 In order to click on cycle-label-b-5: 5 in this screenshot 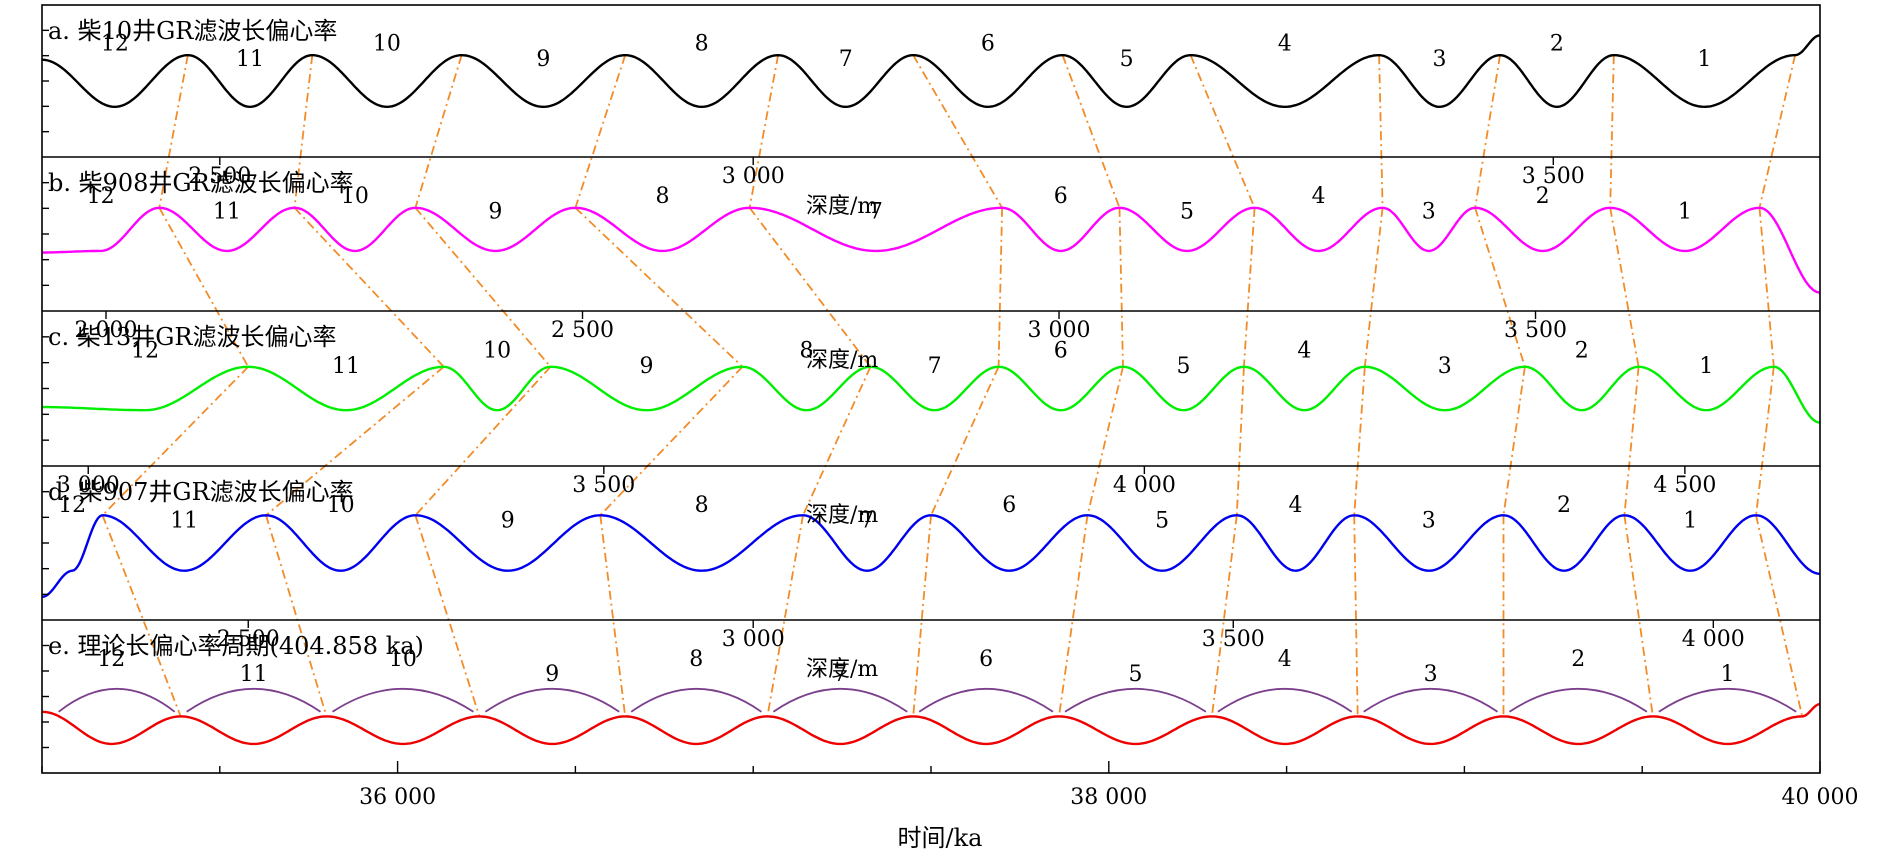, I will do `click(1187, 212)`.